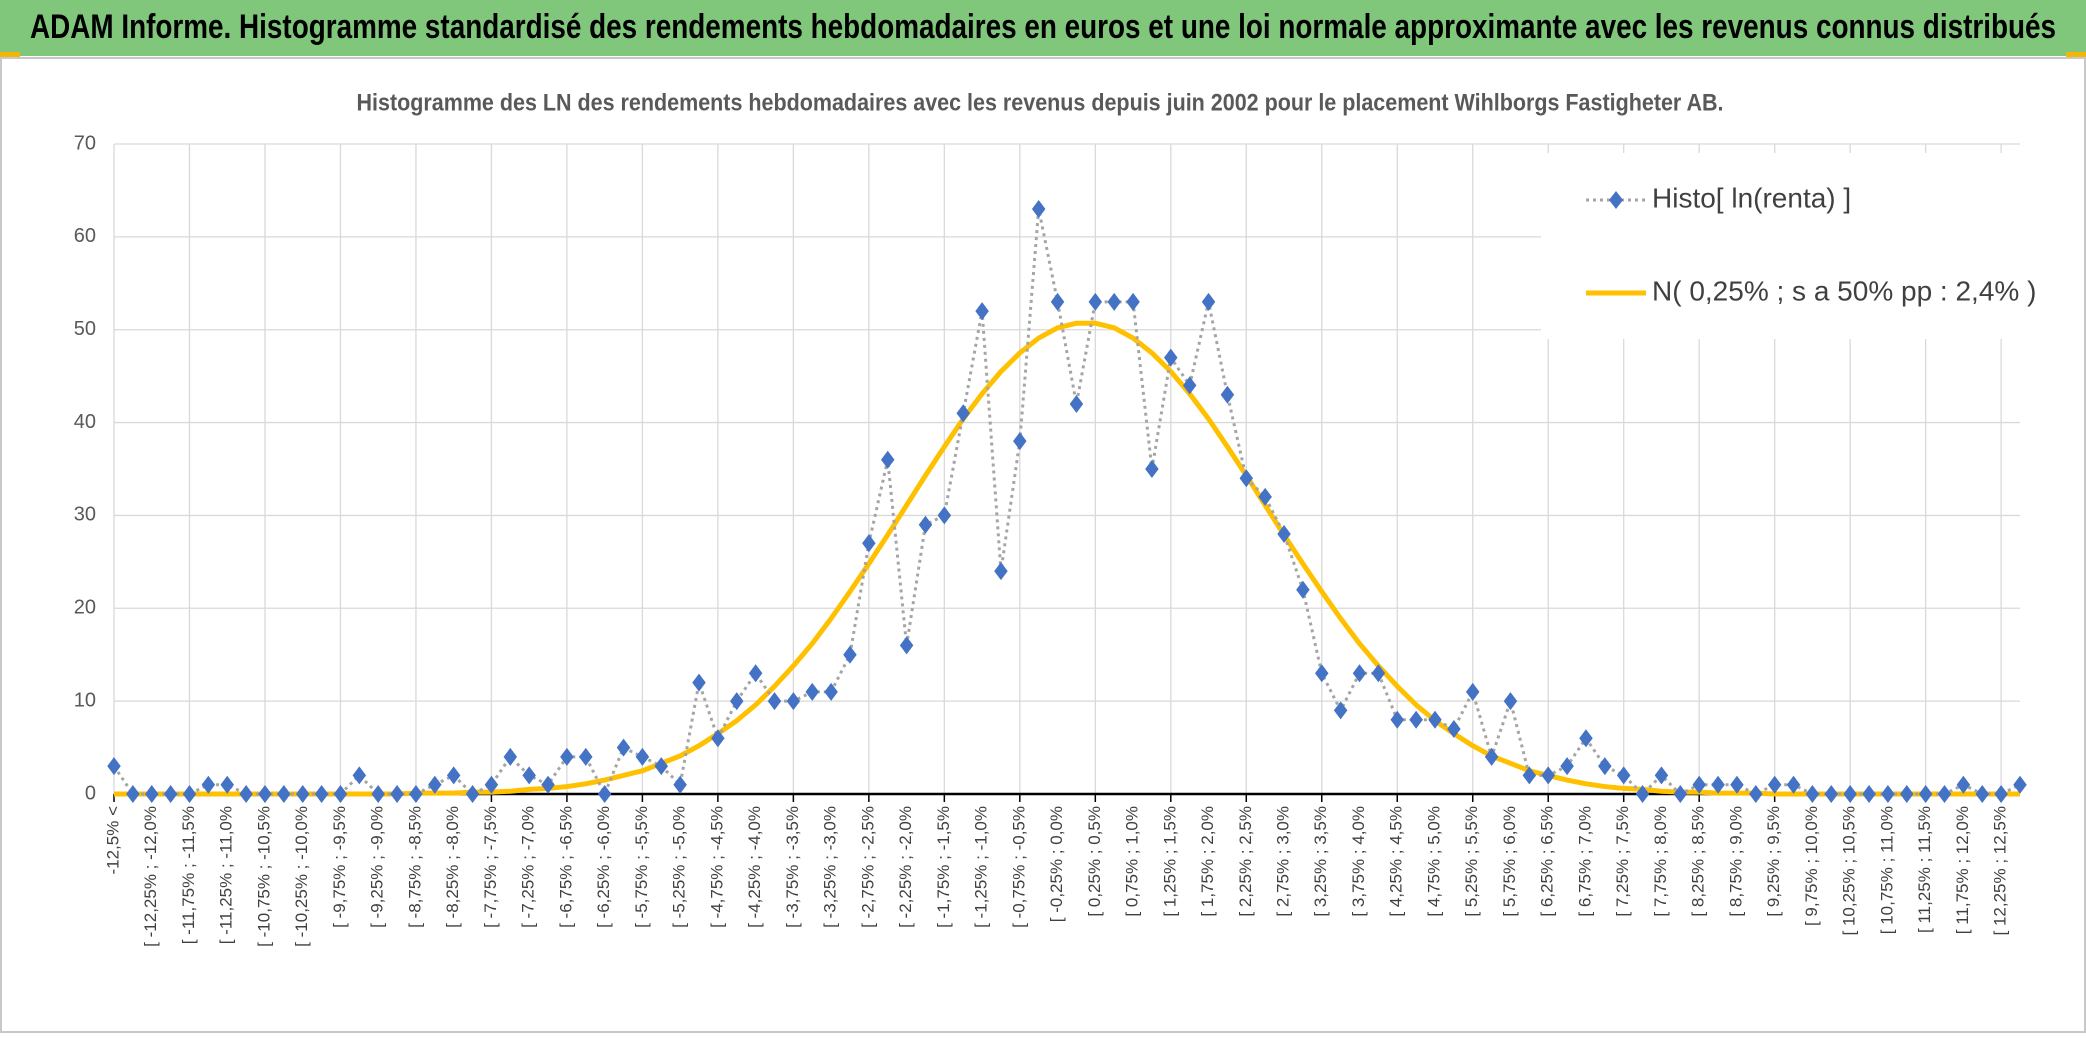 This screenshot has width=2086, height=1038. I want to click on x-tick-label: [ -1,75% ; -1,5%, so click(943, 867).